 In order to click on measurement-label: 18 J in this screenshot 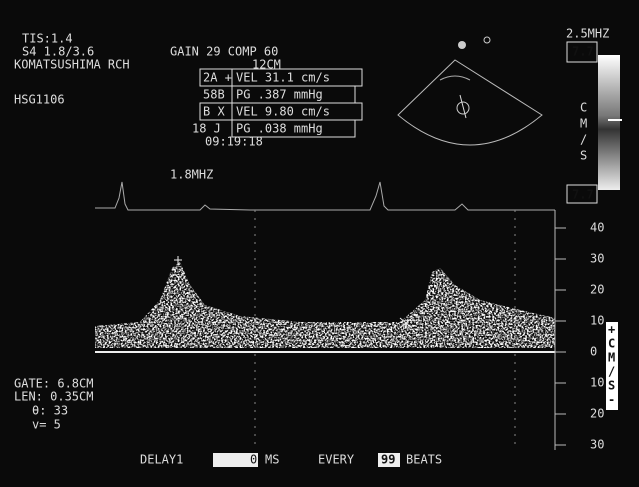, I will do `click(206, 129)`.